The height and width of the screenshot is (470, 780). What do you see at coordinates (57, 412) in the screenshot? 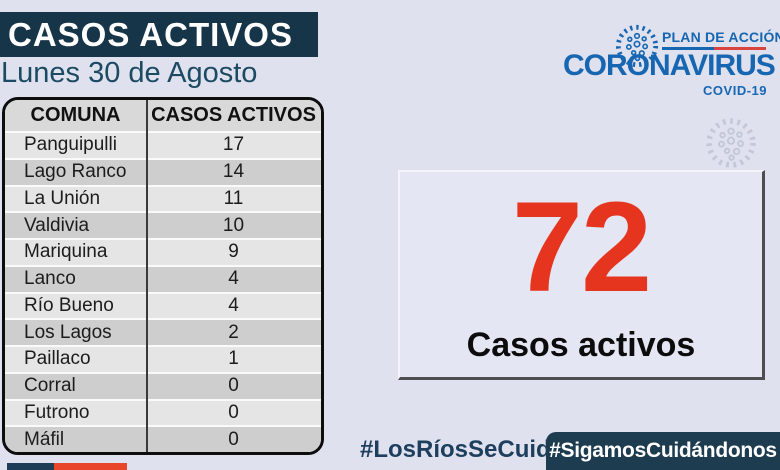
I see `comuna-name: Futrono` at bounding box center [57, 412].